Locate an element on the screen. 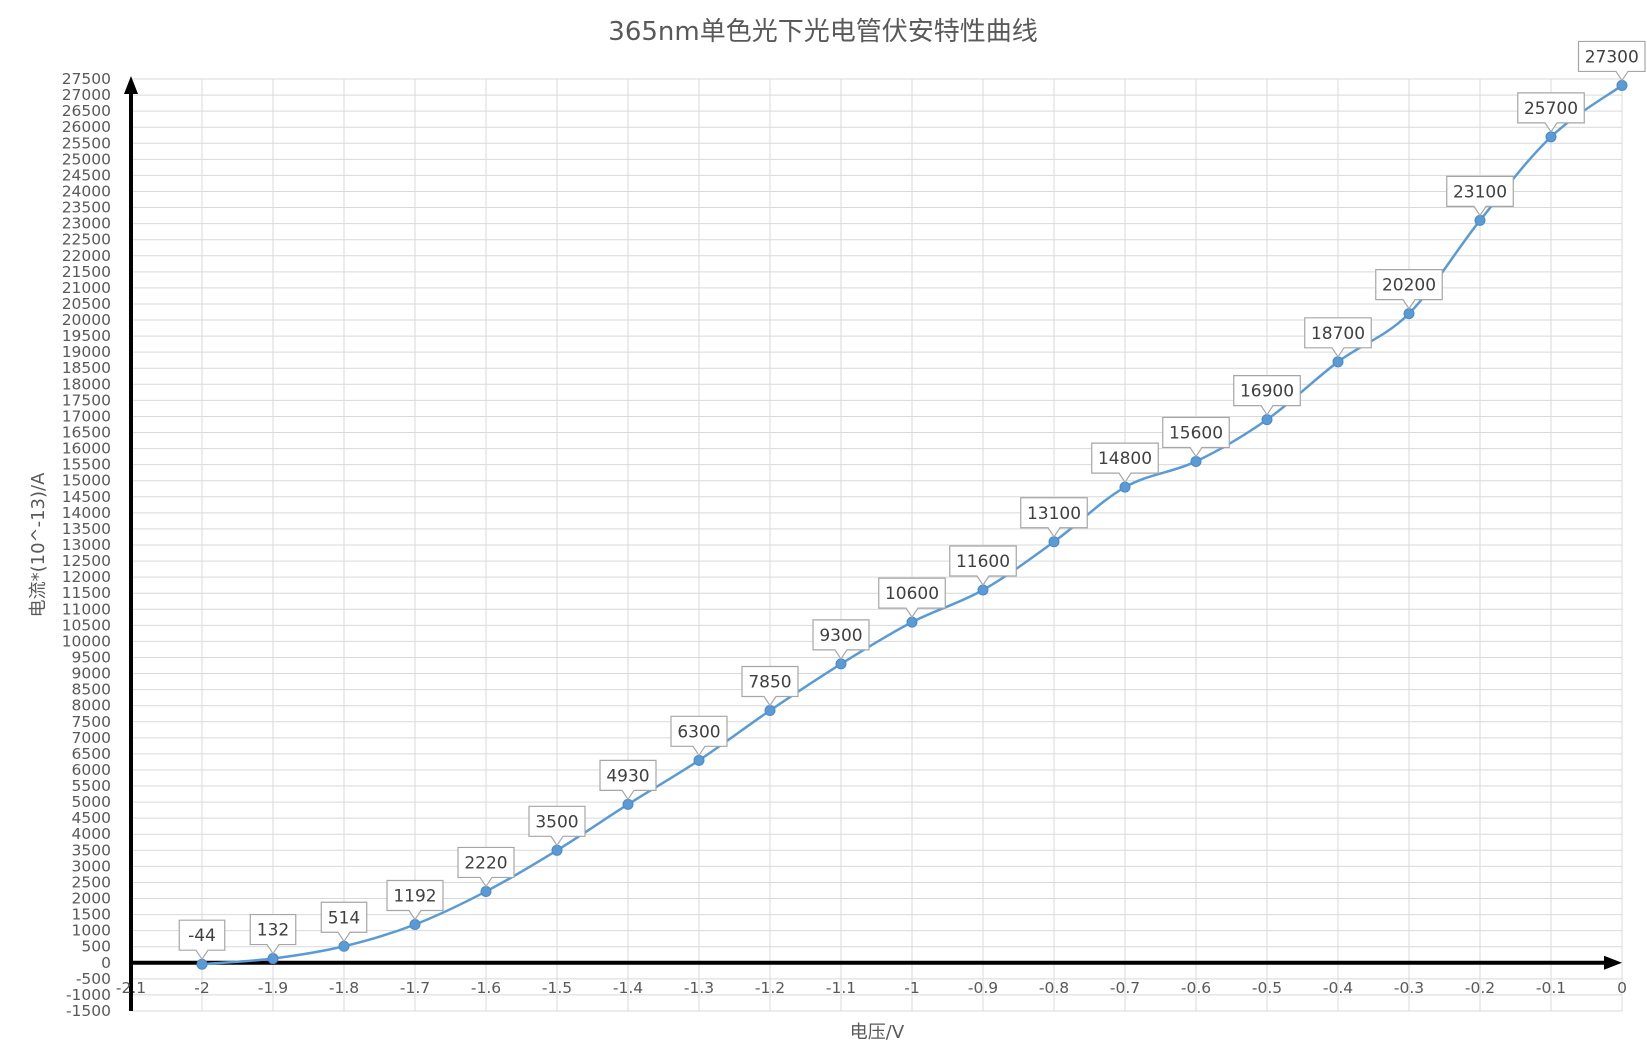  y-tick-label: 23500 is located at coordinates (86, 208).